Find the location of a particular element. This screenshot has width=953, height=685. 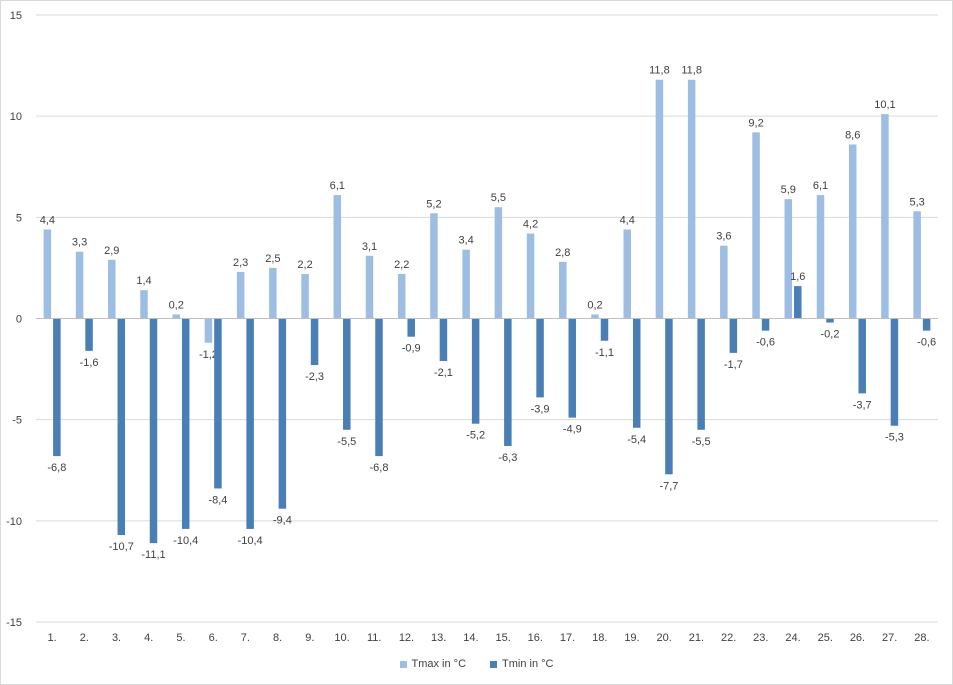

x-tick-label: 19. is located at coordinates (631, 638).